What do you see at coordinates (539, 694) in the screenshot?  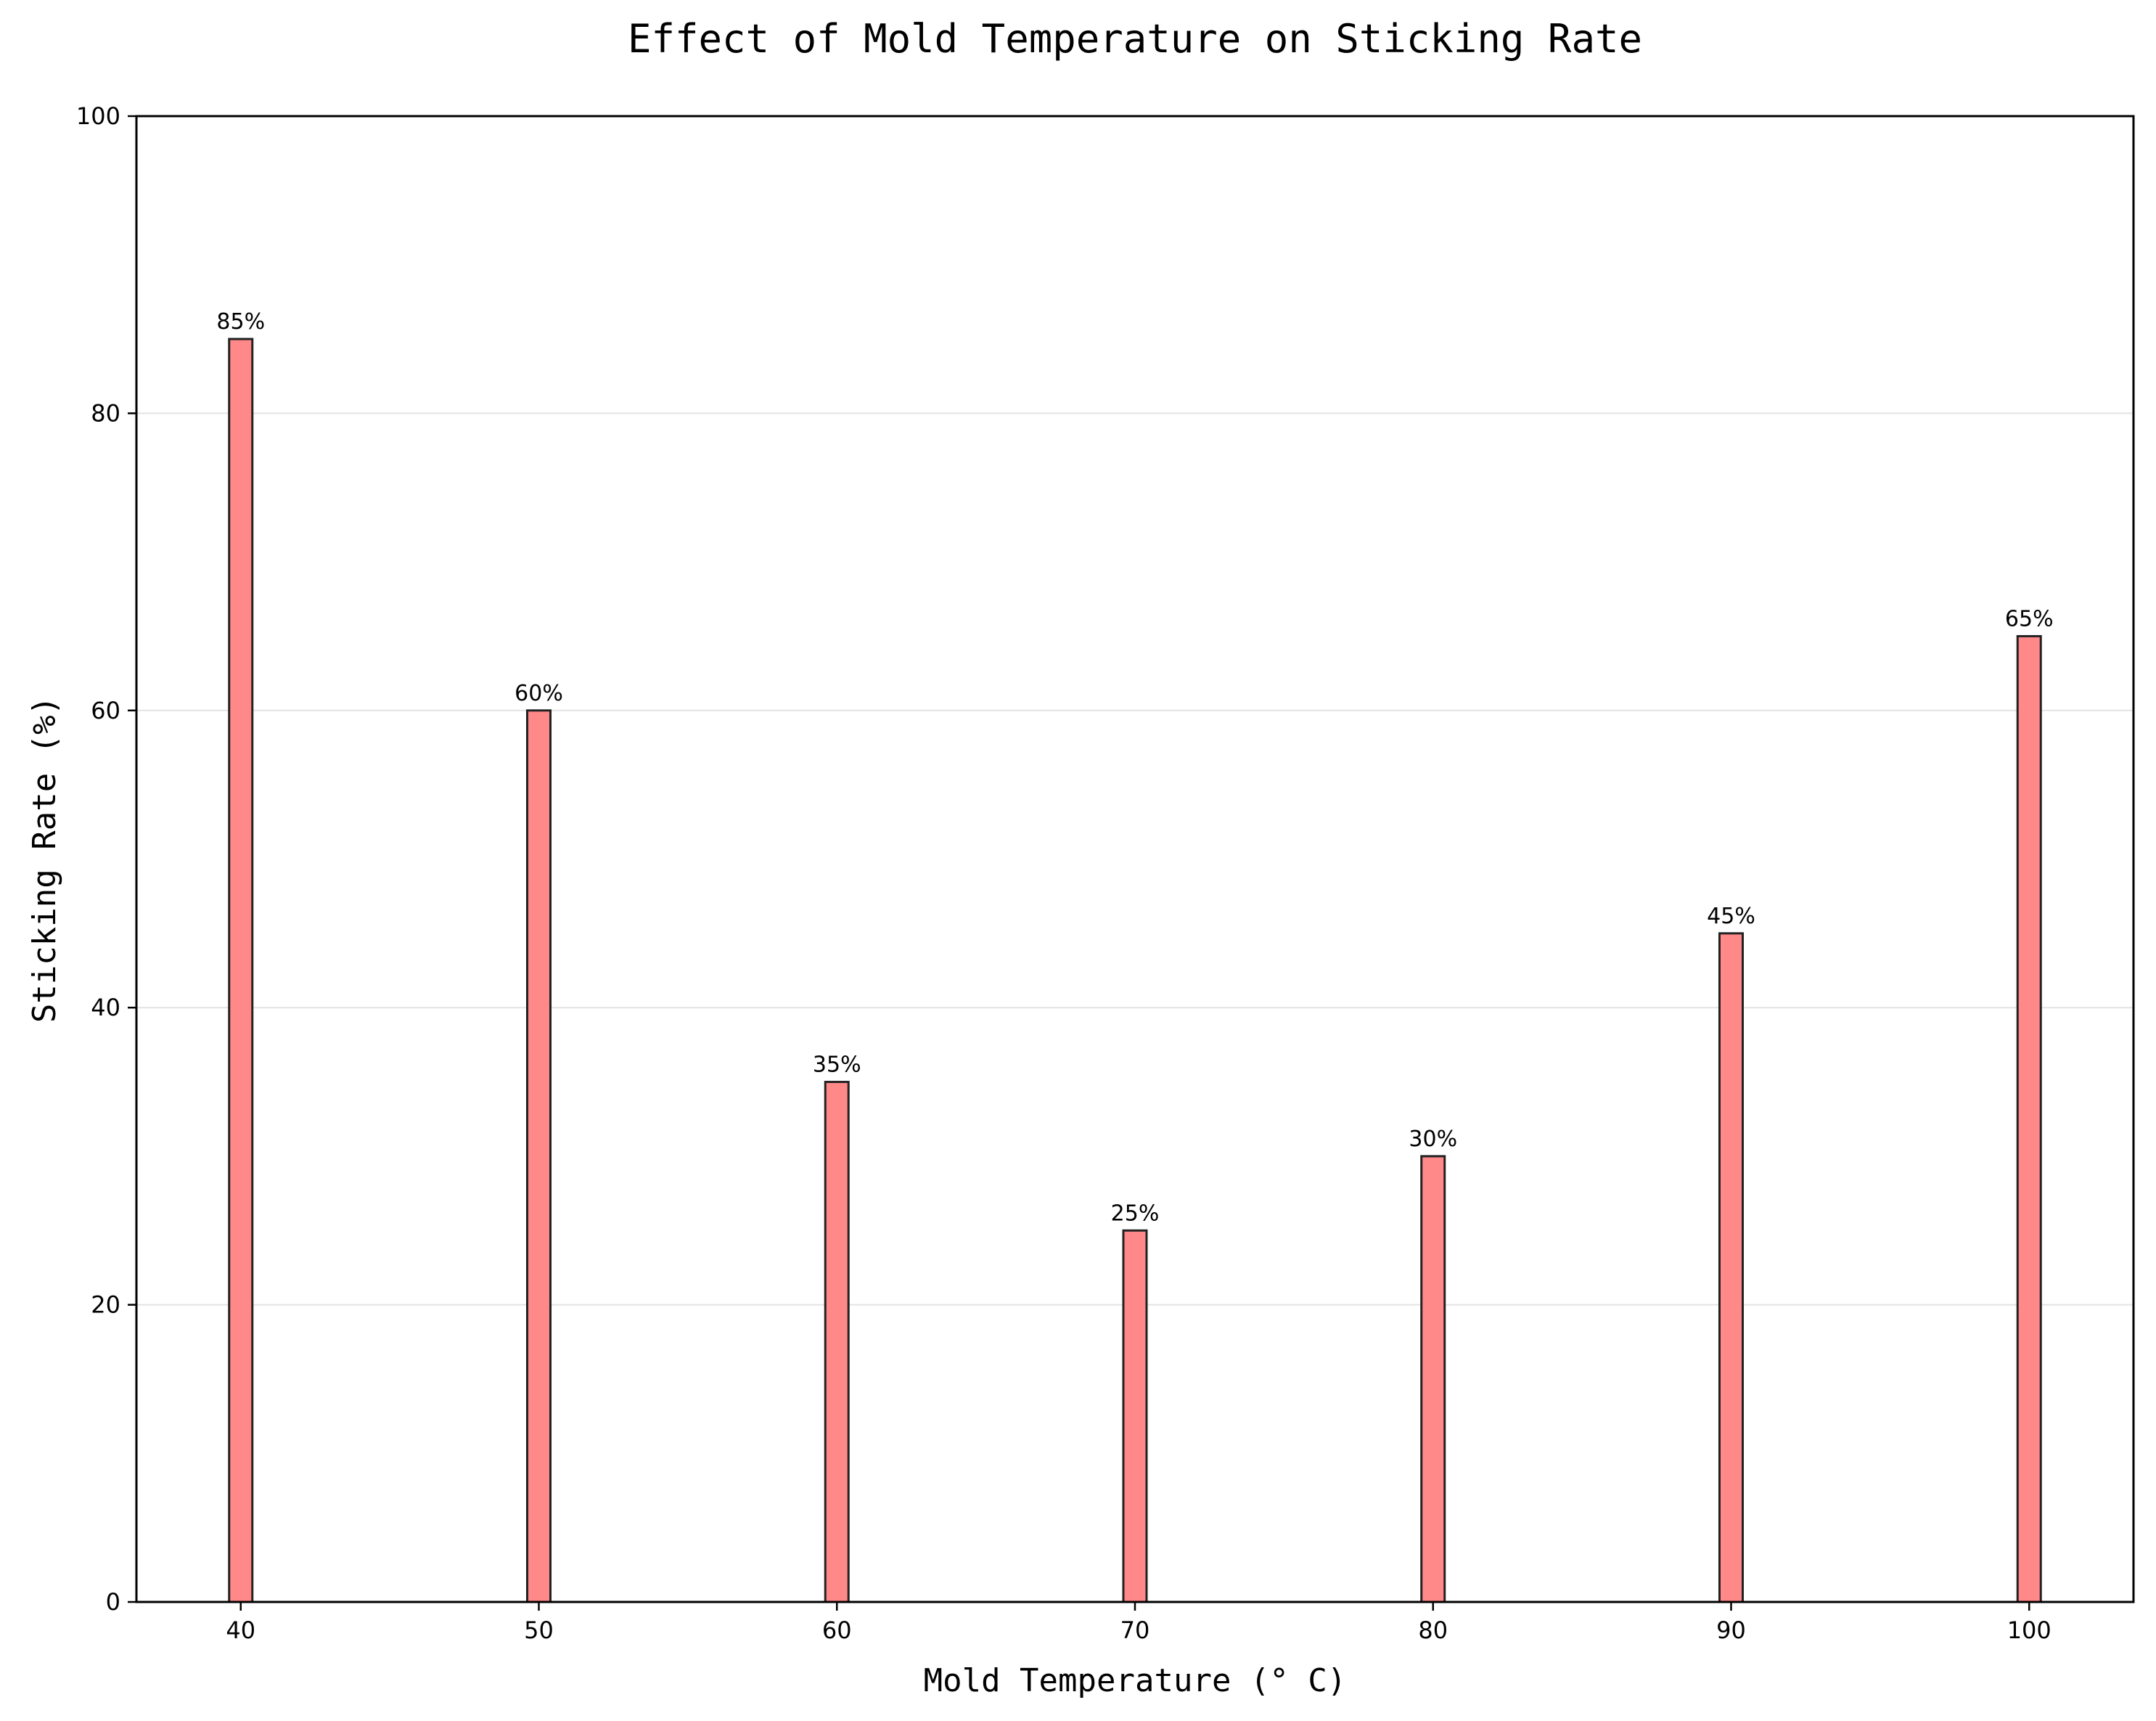 I see `data-label-50: 60%` at bounding box center [539, 694].